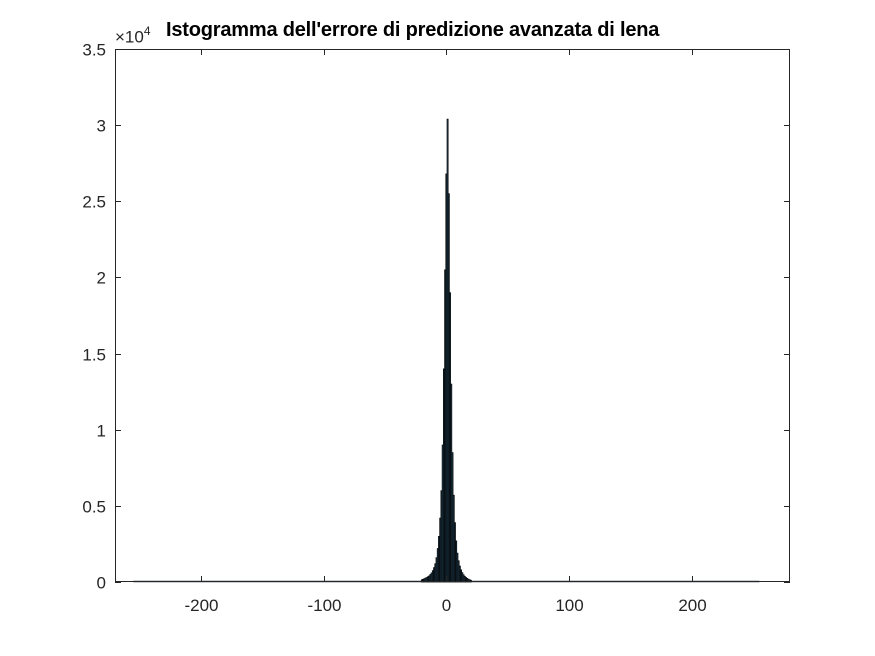 The image size is (875, 656). Describe the element at coordinates (569, 605) in the screenshot. I see `x-tick-label: 100` at that location.